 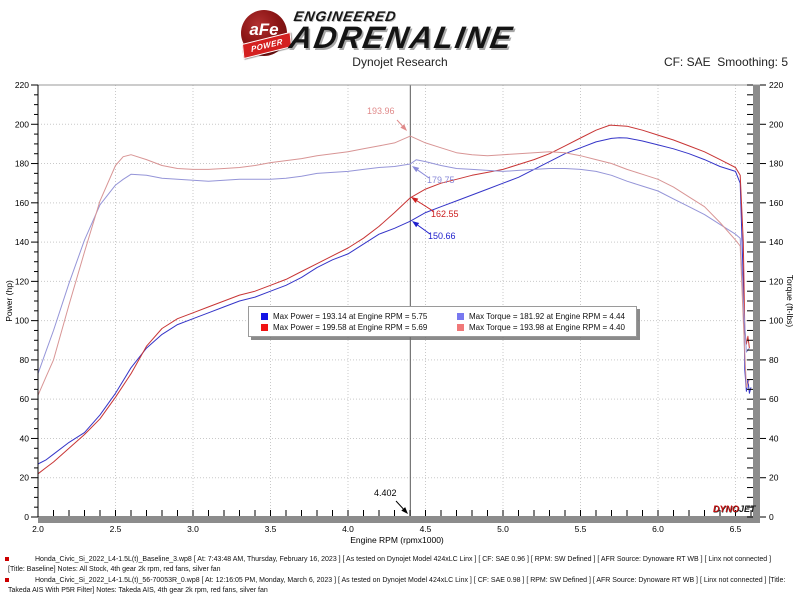 What do you see at coordinates (408, 33) in the screenshot?
I see `afe-power-logo: aFe POWER ENGINEERED ADRENALINE` at bounding box center [408, 33].